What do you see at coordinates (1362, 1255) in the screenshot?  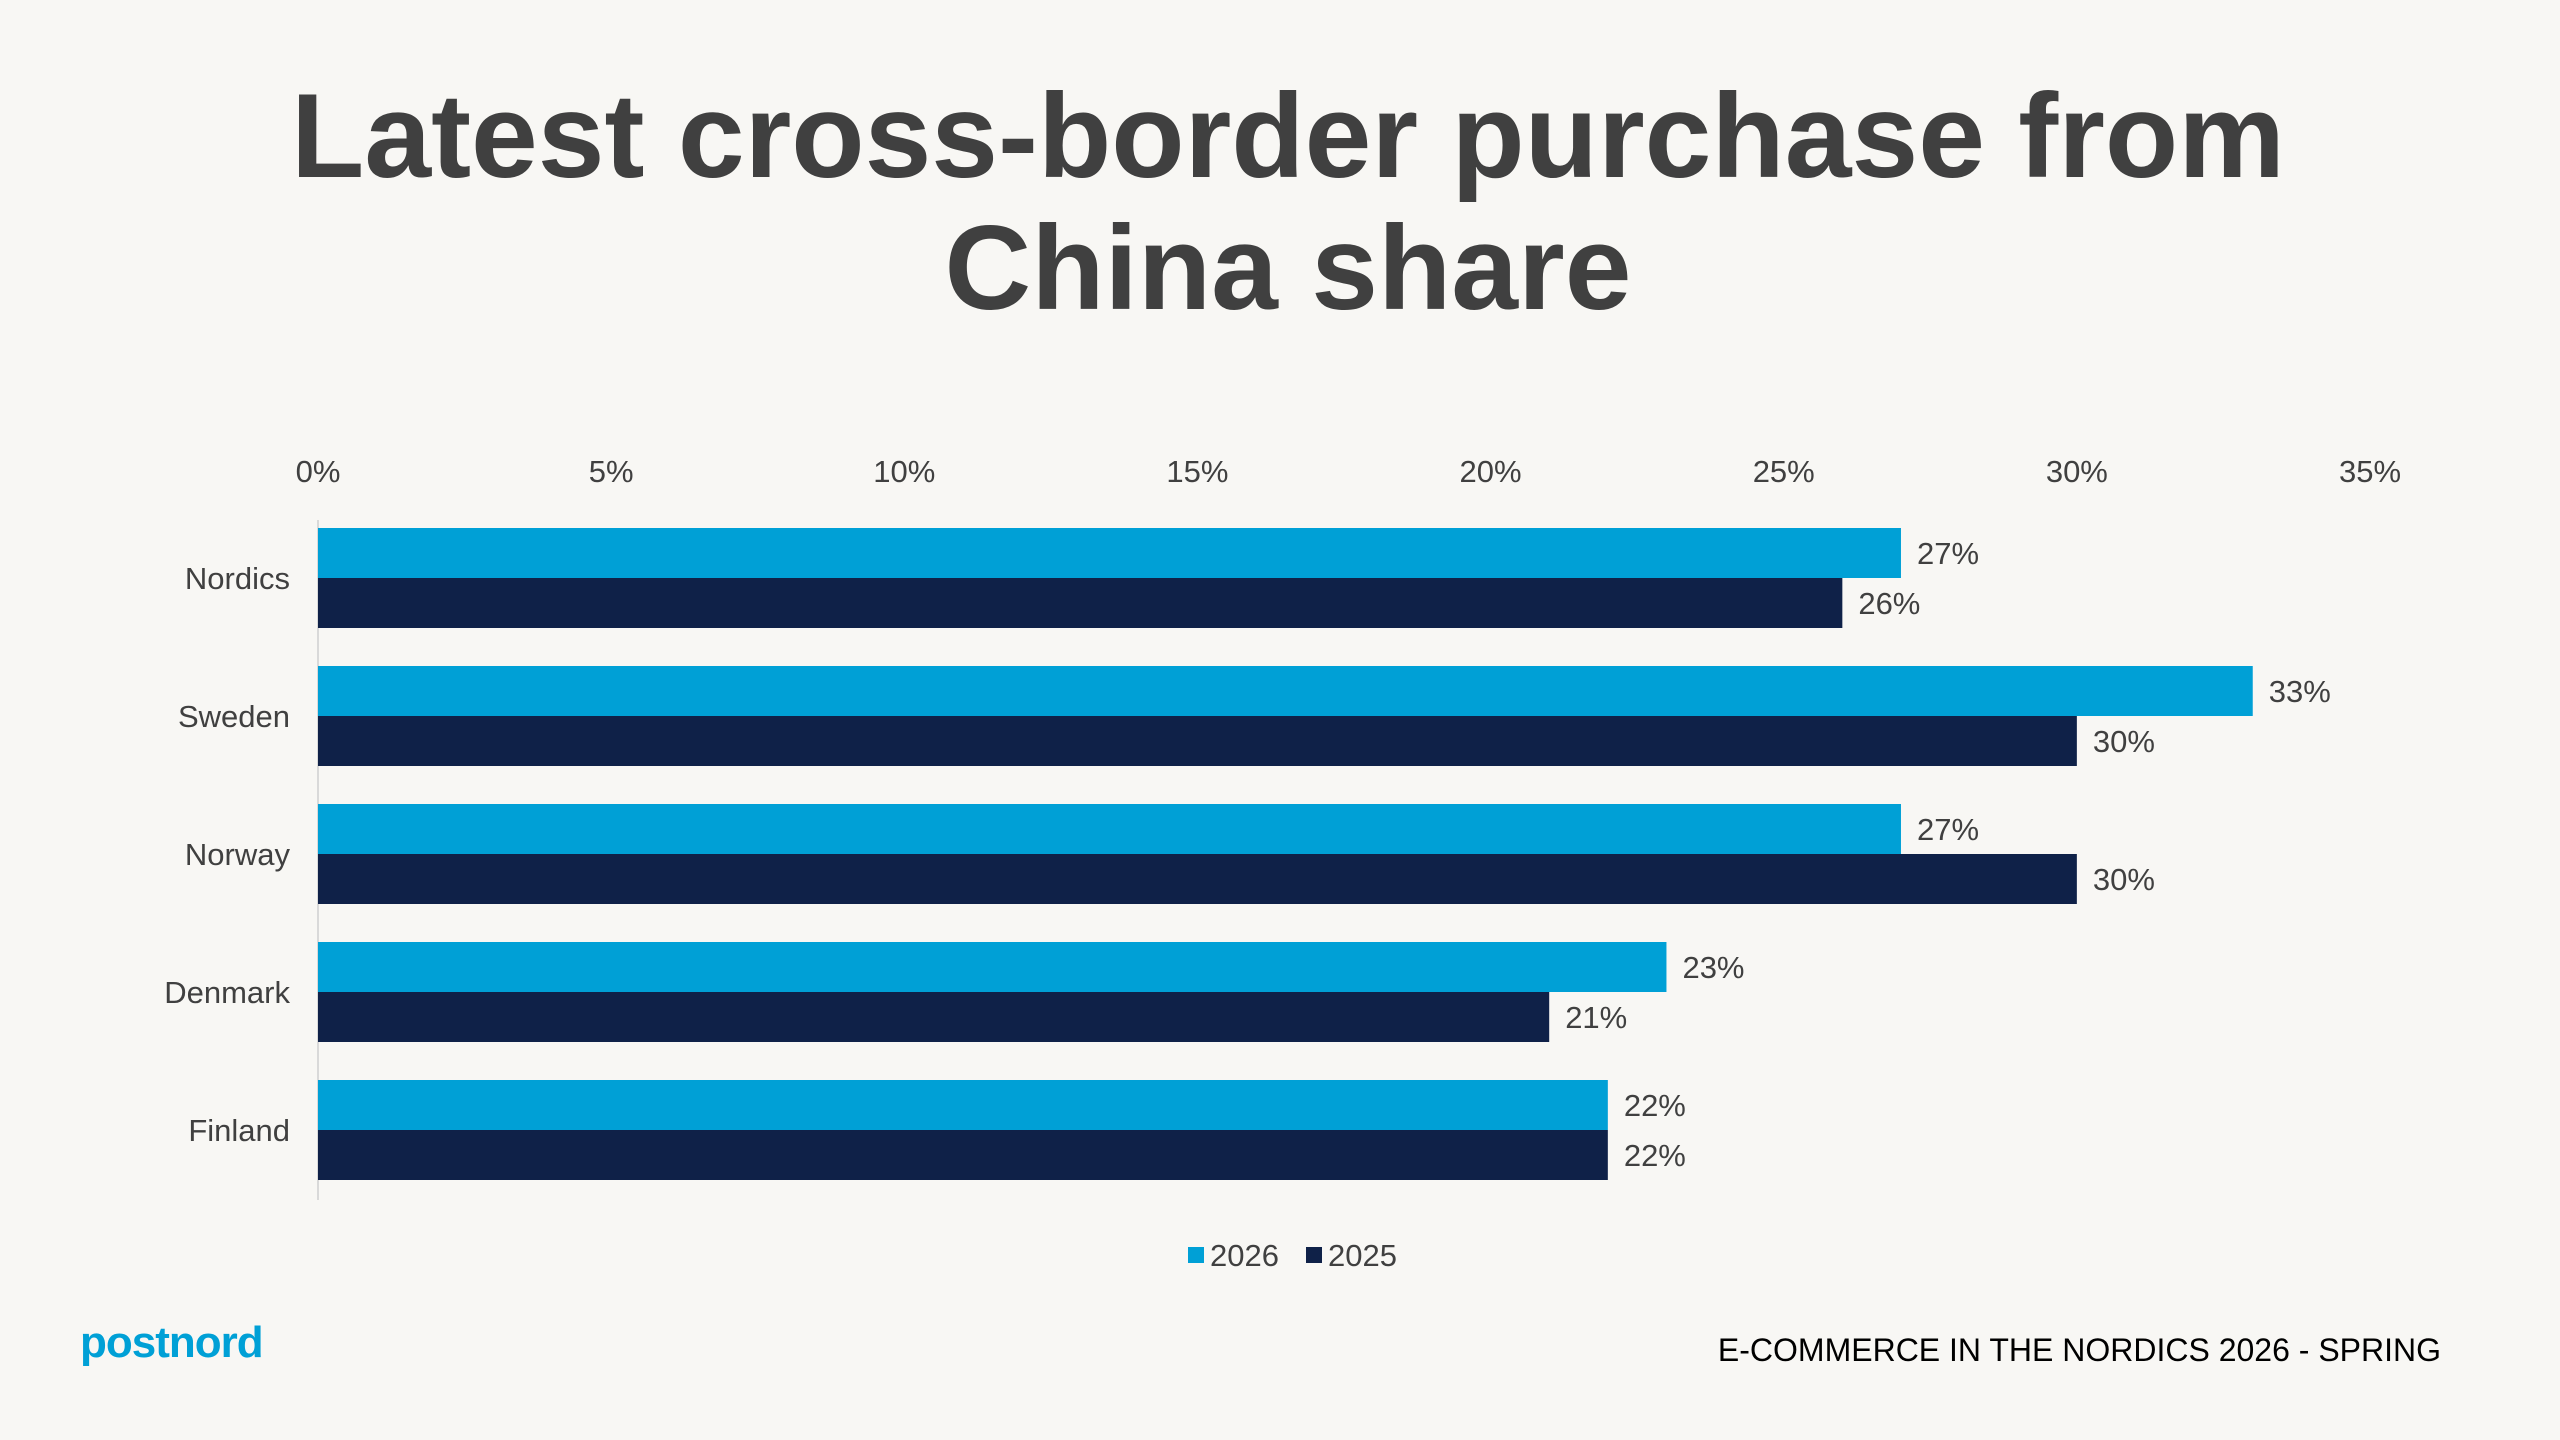 I see `legend-label: 2025` at bounding box center [1362, 1255].